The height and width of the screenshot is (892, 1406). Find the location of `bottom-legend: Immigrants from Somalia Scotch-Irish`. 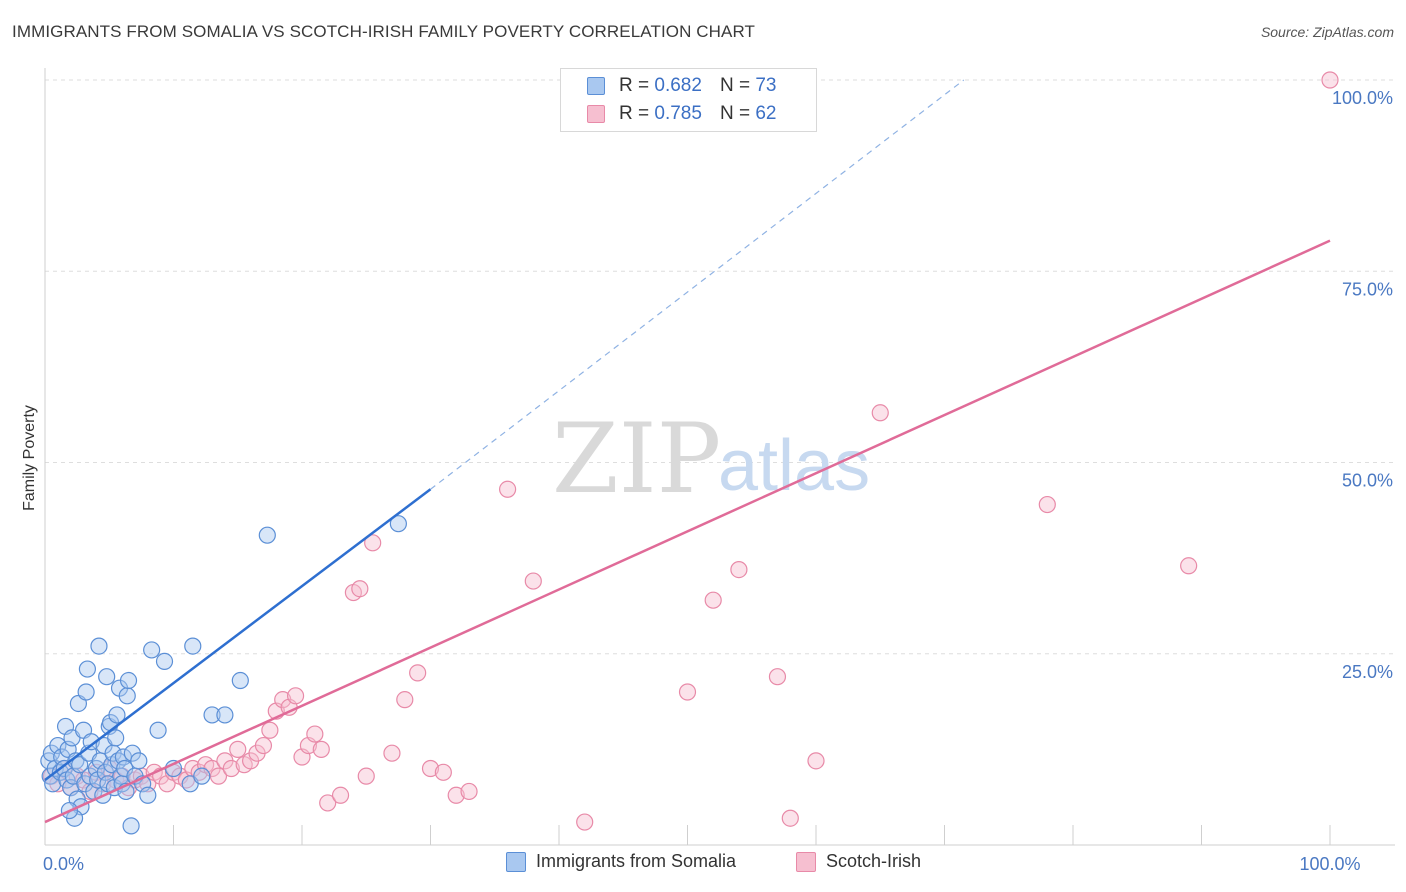

bottom-legend: Immigrants from Somalia Scotch-Irish is located at coordinates (703, 865).